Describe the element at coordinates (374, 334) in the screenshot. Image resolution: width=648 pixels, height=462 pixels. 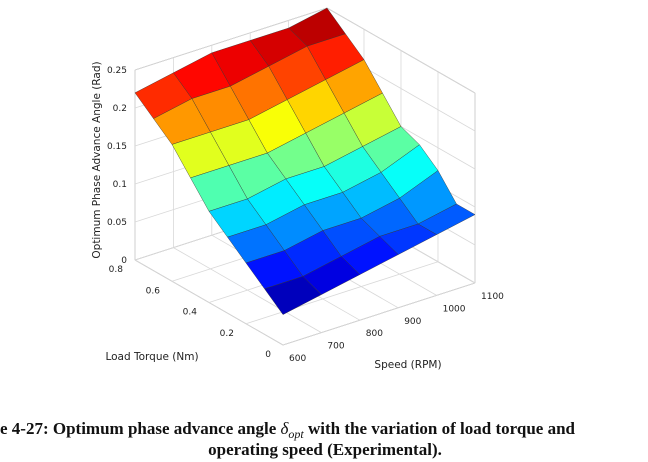
I see `x-tick-label: 800` at that location.